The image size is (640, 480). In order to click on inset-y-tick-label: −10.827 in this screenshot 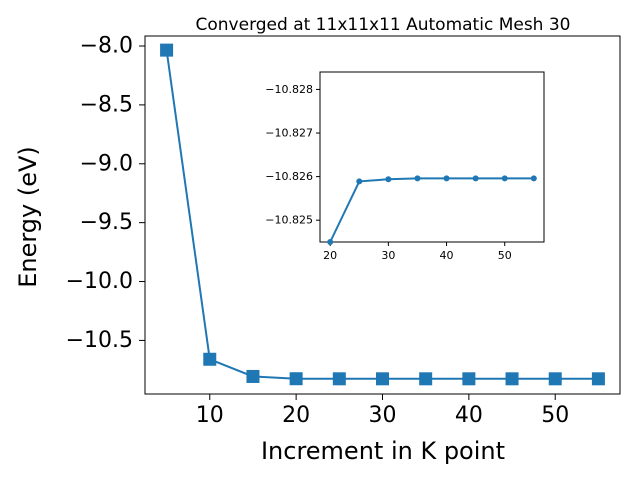, I will do `click(289, 133)`.